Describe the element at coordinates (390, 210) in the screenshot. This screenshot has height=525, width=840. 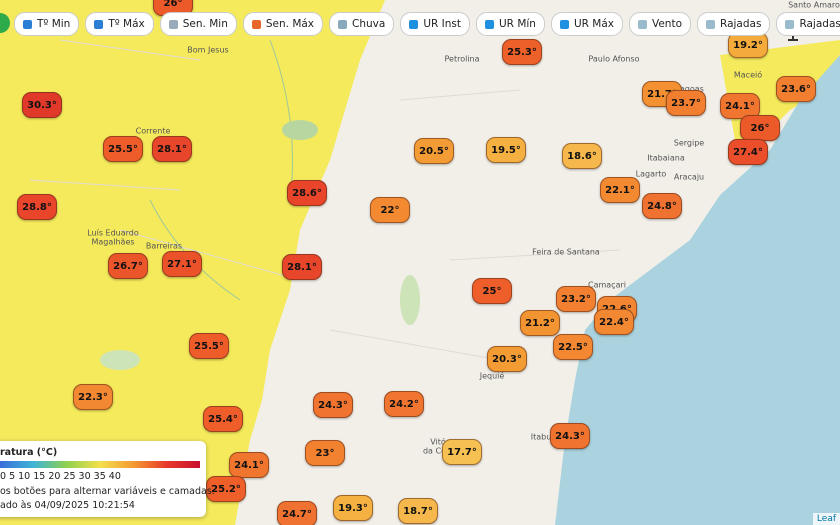
I see `temperature-marker: 22°` at that location.